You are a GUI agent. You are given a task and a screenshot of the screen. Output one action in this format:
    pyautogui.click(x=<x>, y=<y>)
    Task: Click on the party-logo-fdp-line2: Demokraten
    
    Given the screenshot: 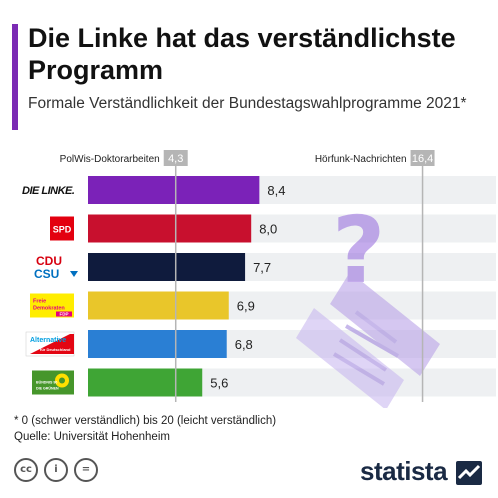 What is the action you would take?
    pyautogui.click(x=49, y=309)
    